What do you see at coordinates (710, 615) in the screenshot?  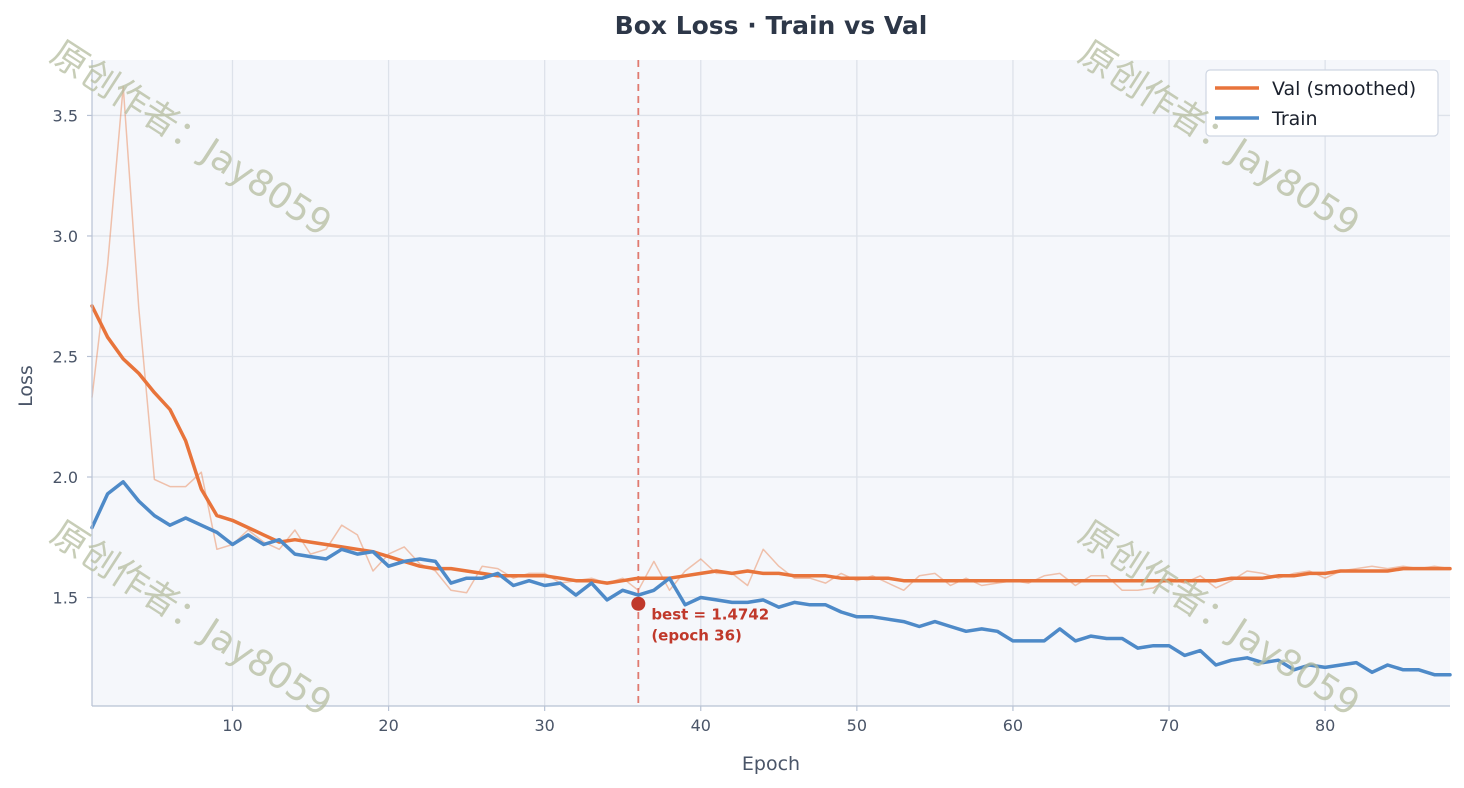 I see `best-annotation-line1: best = 1.4742` at bounding box center [710, 615].